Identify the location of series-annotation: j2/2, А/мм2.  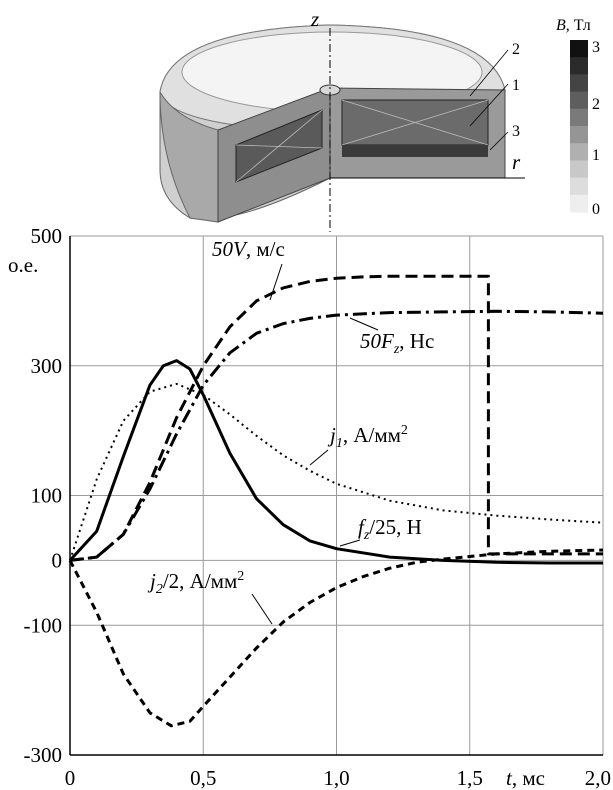
(195, 583).